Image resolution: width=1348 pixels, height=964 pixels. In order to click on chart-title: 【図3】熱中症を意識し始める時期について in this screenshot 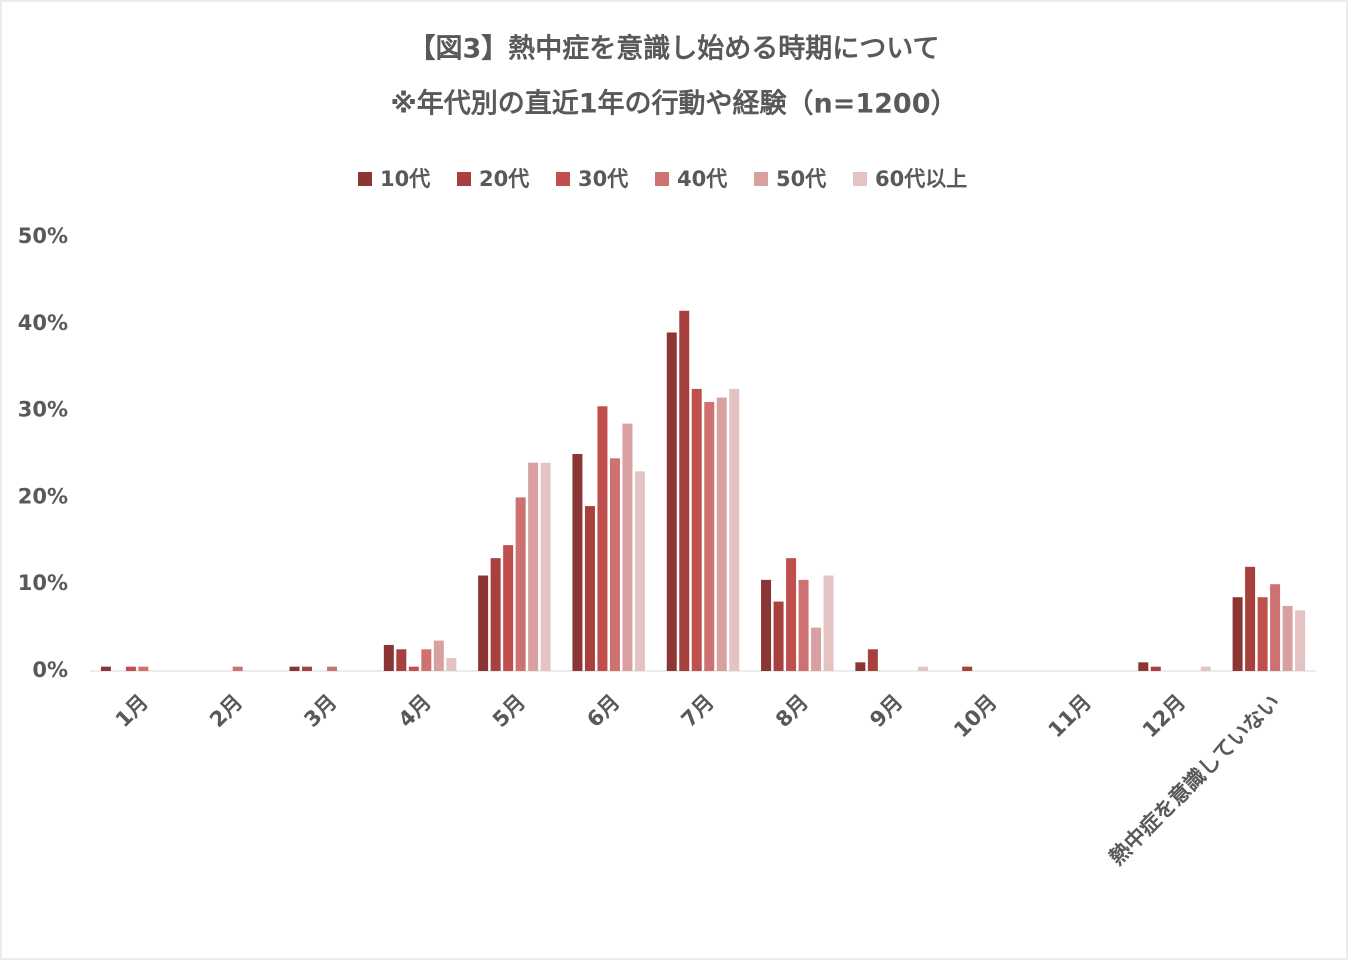, I will do `click(674, 49)`.